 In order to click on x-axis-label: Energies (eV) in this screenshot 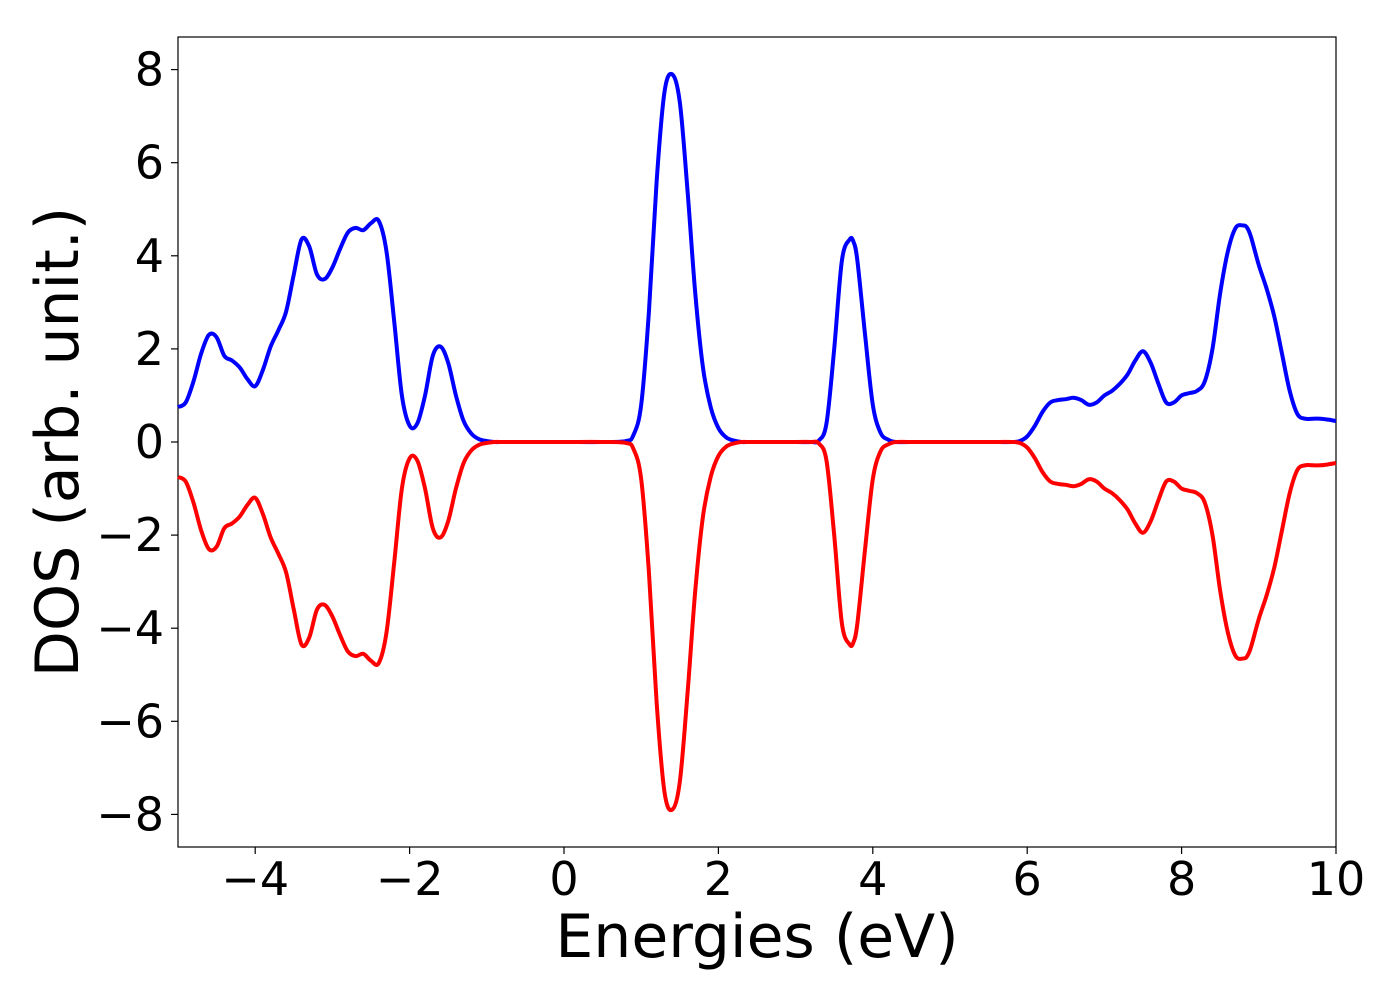, I will do `click(756, 937)`.